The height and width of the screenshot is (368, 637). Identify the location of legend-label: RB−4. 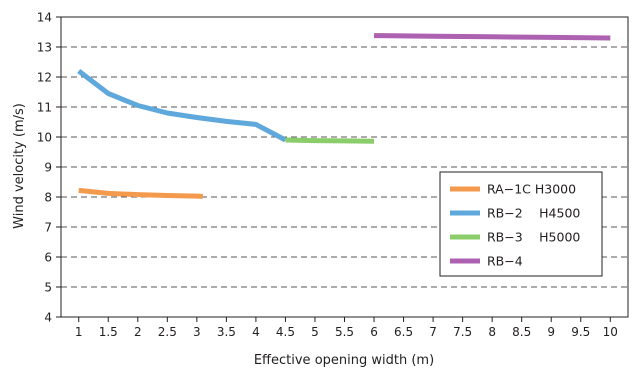
(505, 261).